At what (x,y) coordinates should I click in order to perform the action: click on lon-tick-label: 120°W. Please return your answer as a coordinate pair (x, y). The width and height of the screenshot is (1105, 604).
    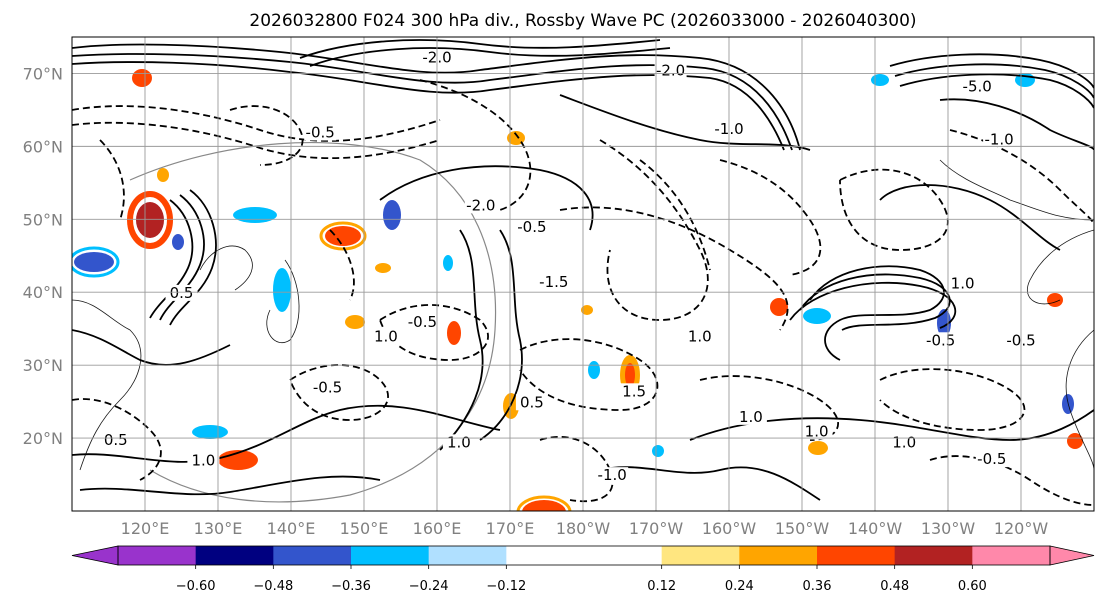
    Looking at the image, I should click on (1021, 528).